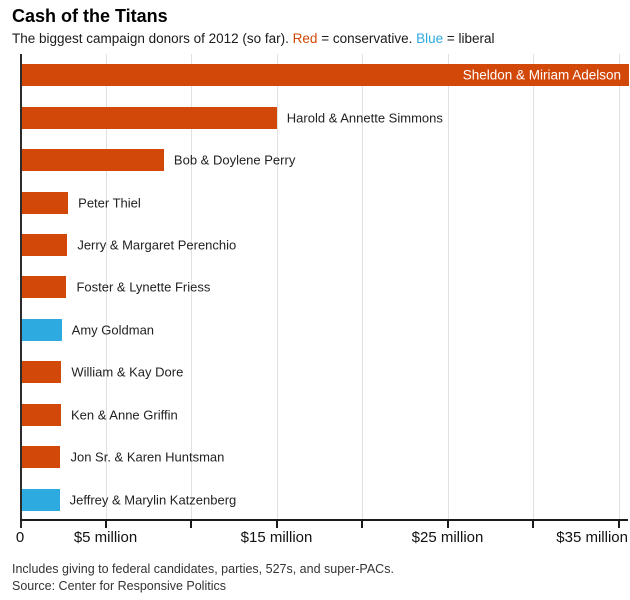 Image resolution: width=630 pixels, height=600 pixels. Describe the element at coordinates (147, 457) in the screenshot. I see `bar-label: Jon Sr. & Karen Huntsman` at that location.